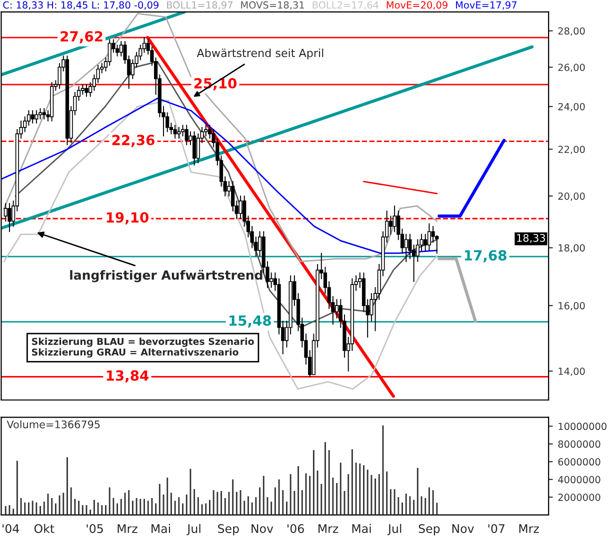  Describe the element at coordinates (496, 529) in the screenshot. I see `x-tick-label: '07` at that location.